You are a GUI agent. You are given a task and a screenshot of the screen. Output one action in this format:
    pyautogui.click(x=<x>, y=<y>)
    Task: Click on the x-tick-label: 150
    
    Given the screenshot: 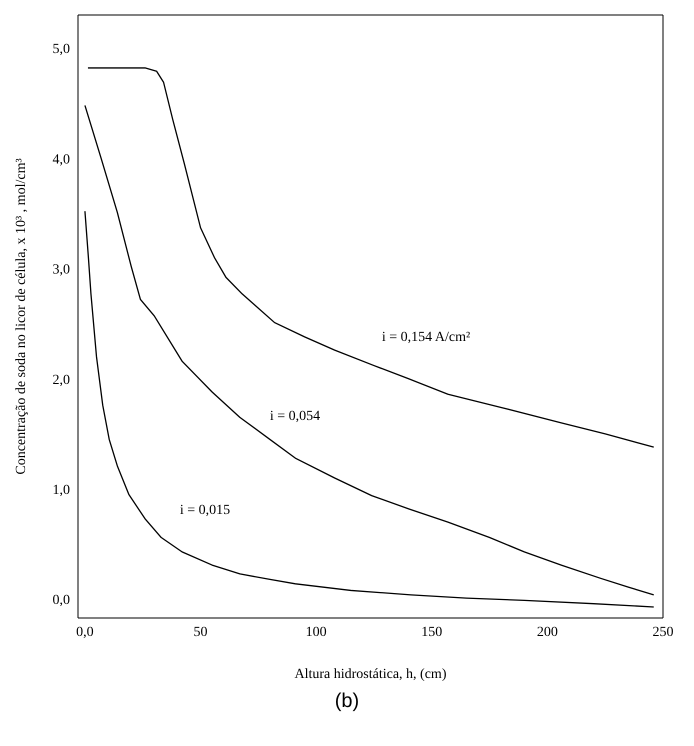 What is the action you would take?
    pyautogui.click(x=431, y=632)
    